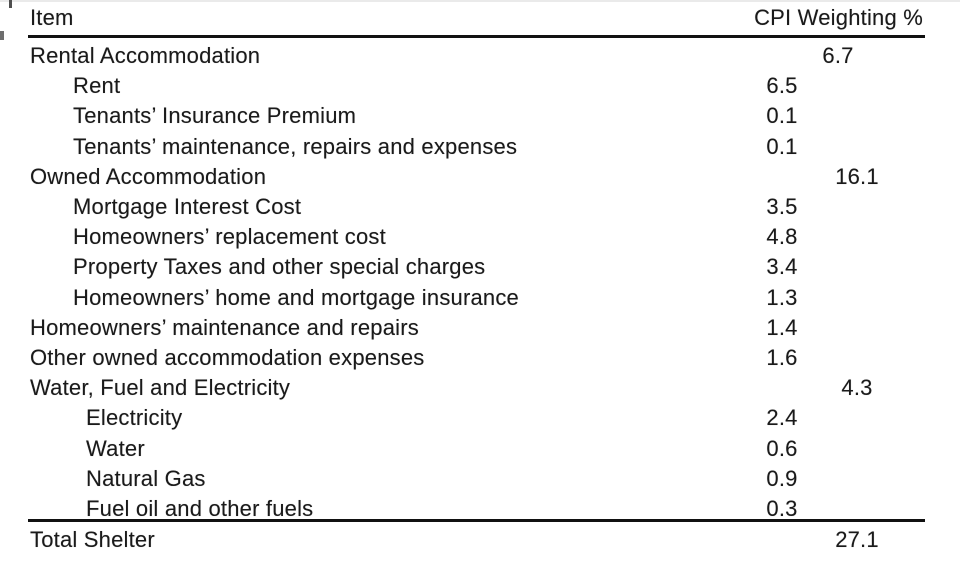 The width and height of the screenshot is (960, 566). I want to click on row-value: 1.3, so click(782, 297).